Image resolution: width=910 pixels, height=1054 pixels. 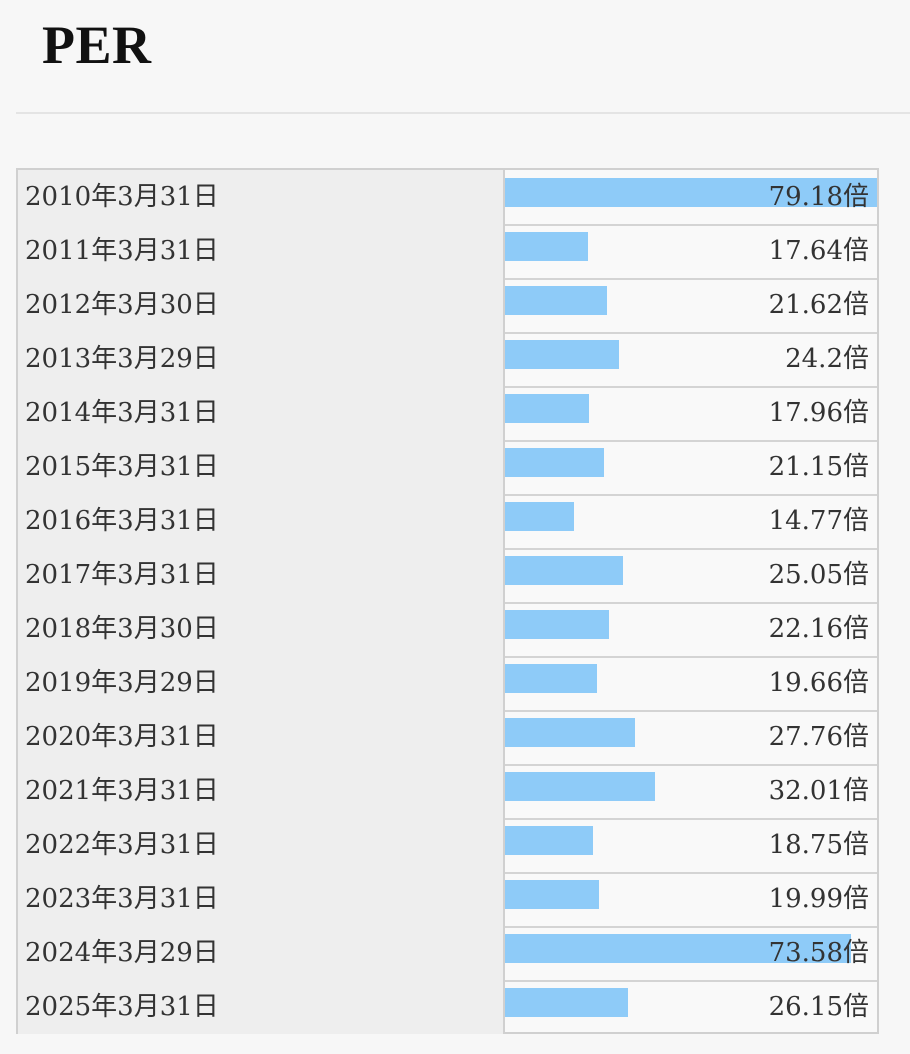 What do you see at coordinates (818, 899) in the screenshot?
I see `per-value-label: 19.99倍` at bounding box center [818, 899].